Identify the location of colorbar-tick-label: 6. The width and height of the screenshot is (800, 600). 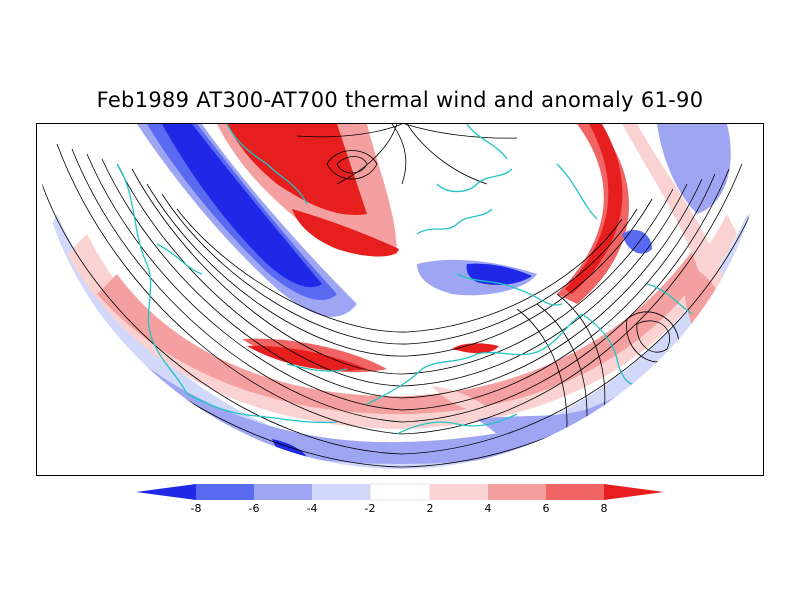
(546, 508).